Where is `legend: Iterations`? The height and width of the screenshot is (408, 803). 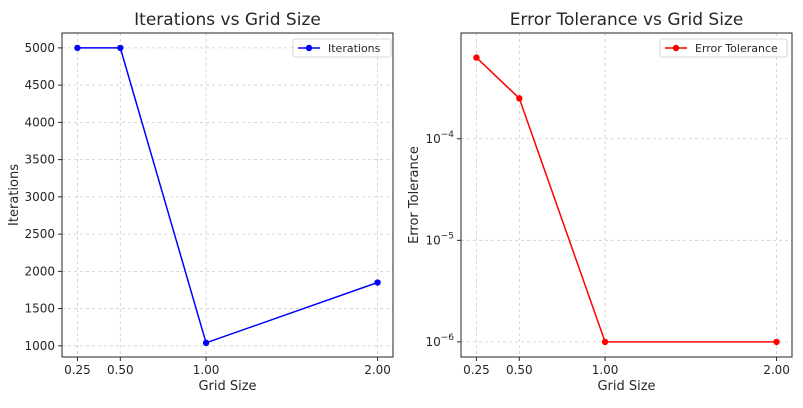
legend: Iterations is located at coordinates (342, 48).